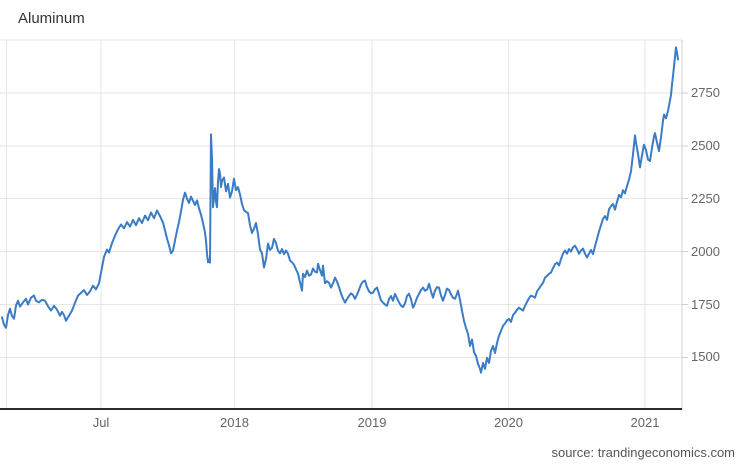 This screenshot has width=740, height=464. What do you see at coordinates (705, 92) in the screenshot?
I see `y-tick-label: 2750` at bounding box center [705, 92].